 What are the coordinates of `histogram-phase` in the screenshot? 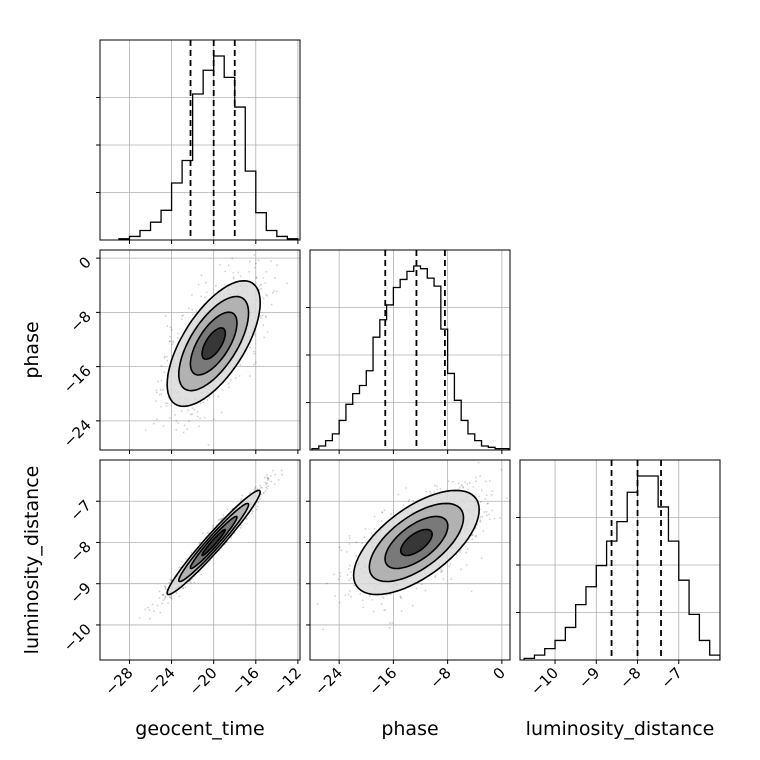 It's located at (410, 357).